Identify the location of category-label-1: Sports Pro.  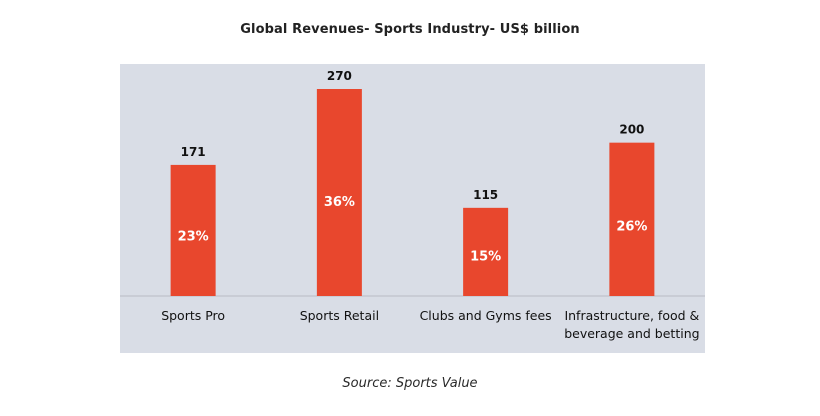
(193, 315).